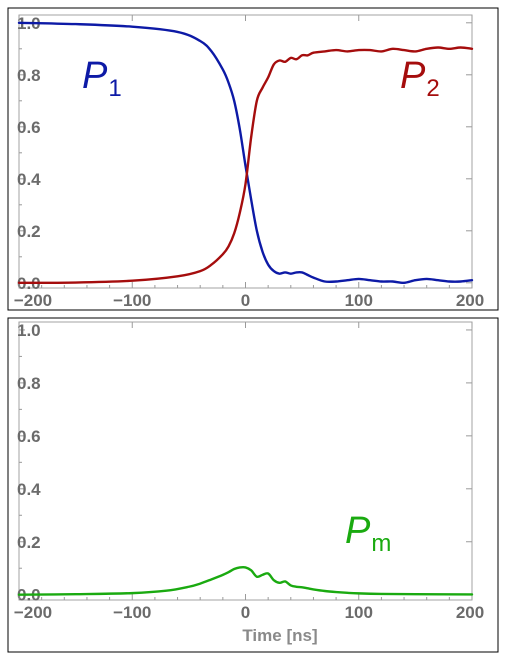  What do you see at coordinates (279, 635) in the screenshot?
I see `x-axis-label: Time [ns]` at bounding box center [279, 635].